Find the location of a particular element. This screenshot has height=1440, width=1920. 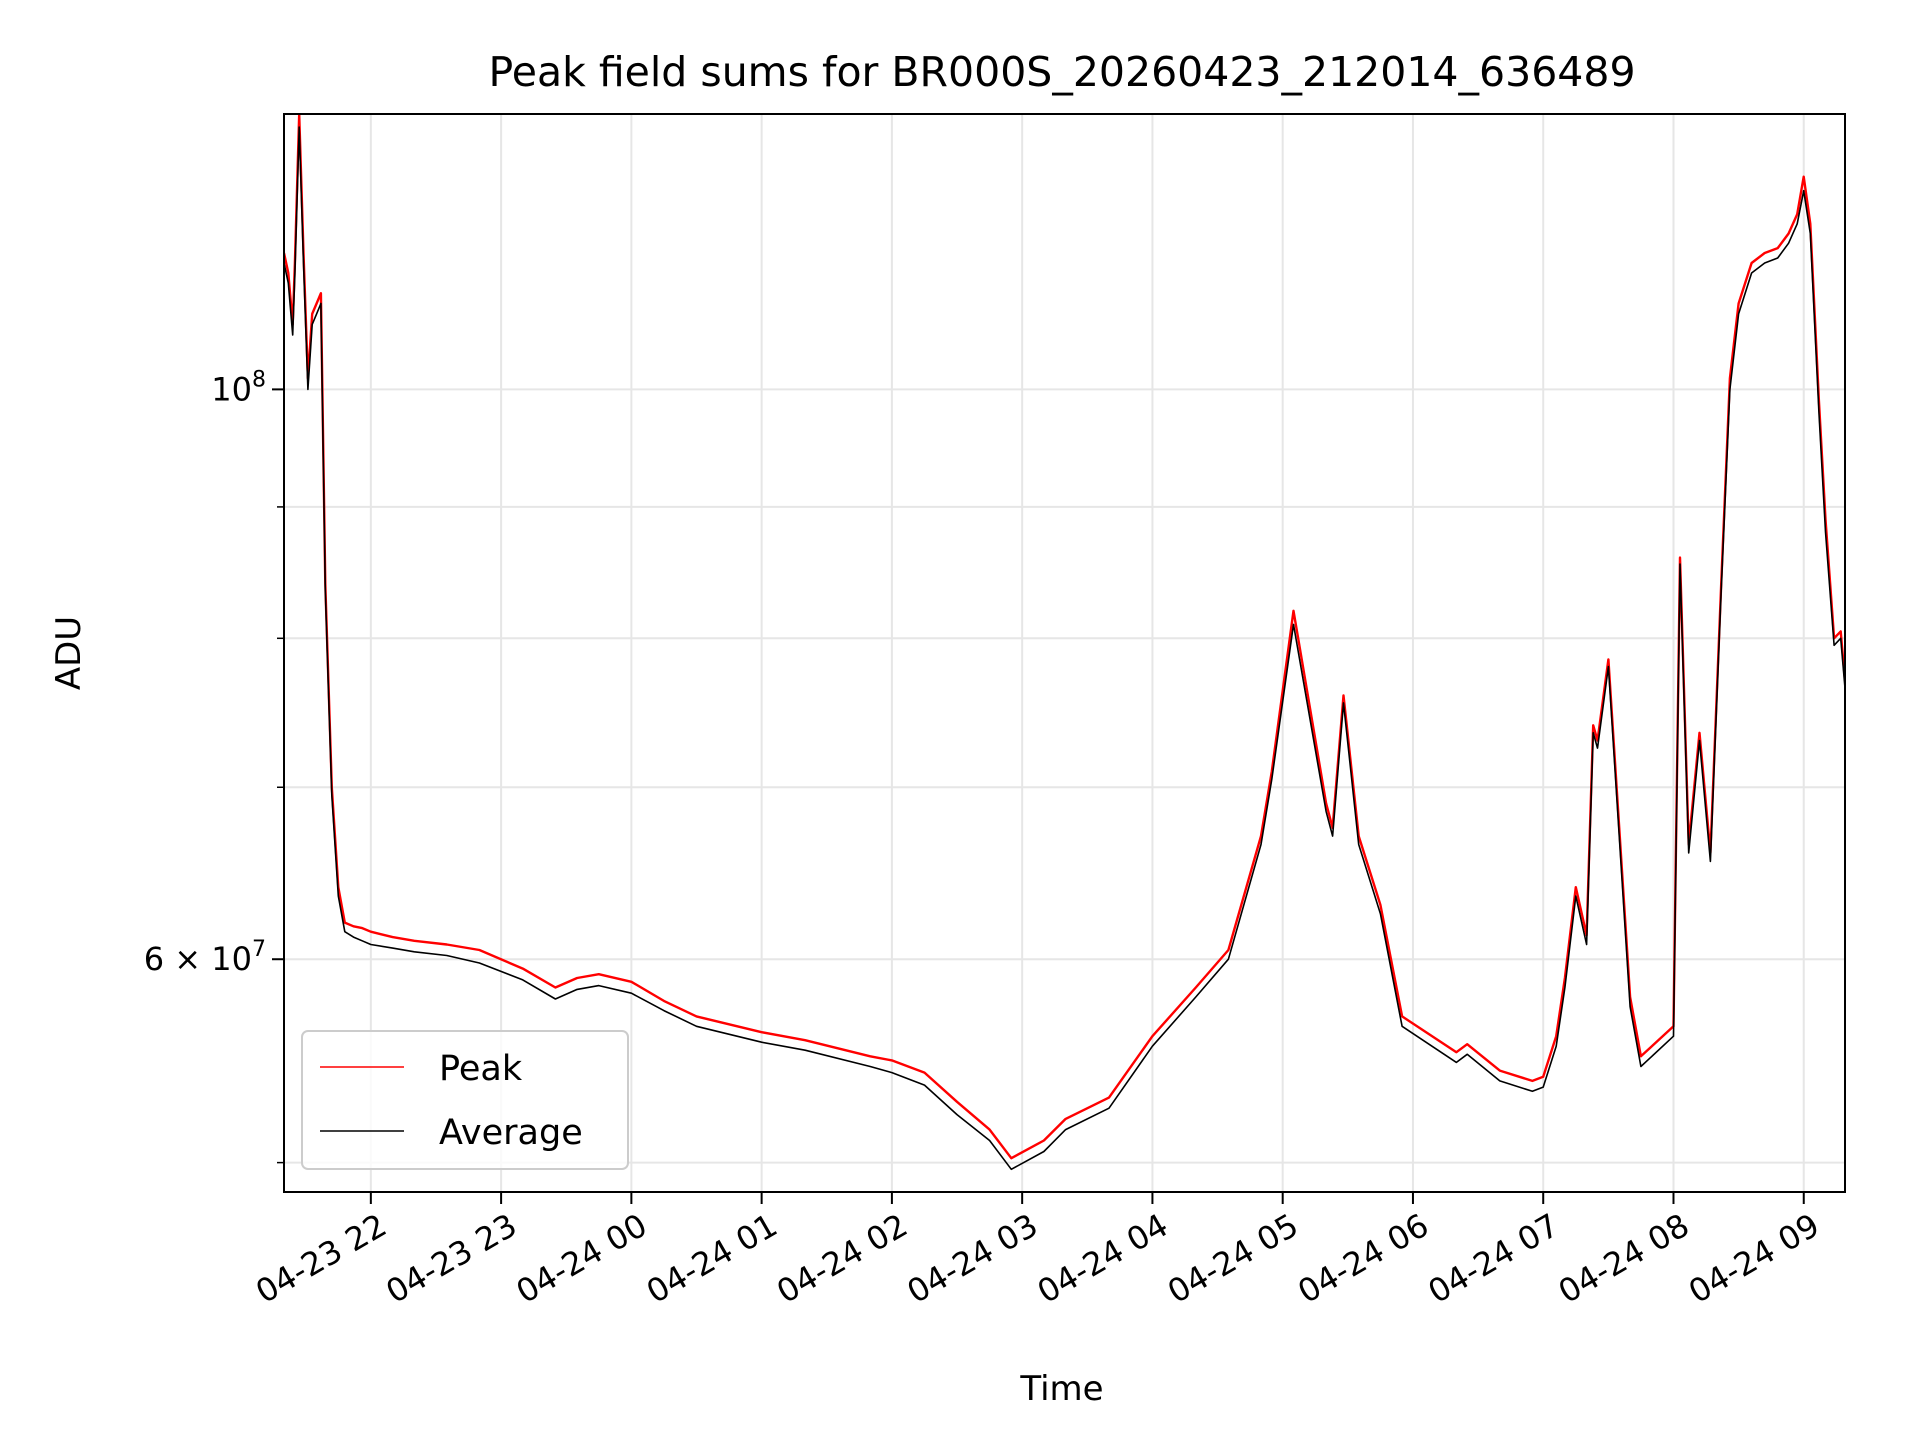

y-tick-label: 108 is located at coordinates (238, 387).